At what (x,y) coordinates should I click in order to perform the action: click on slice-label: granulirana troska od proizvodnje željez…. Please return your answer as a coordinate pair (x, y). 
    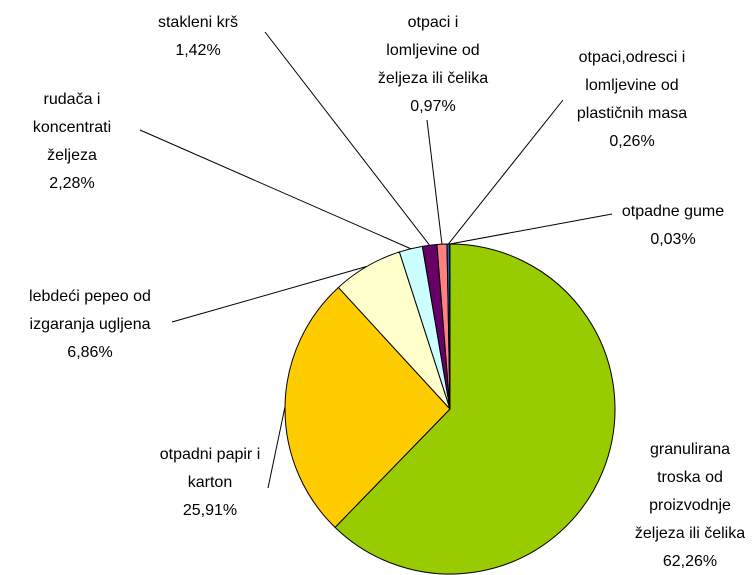
    Looking at the image, I should click on (690, 505).